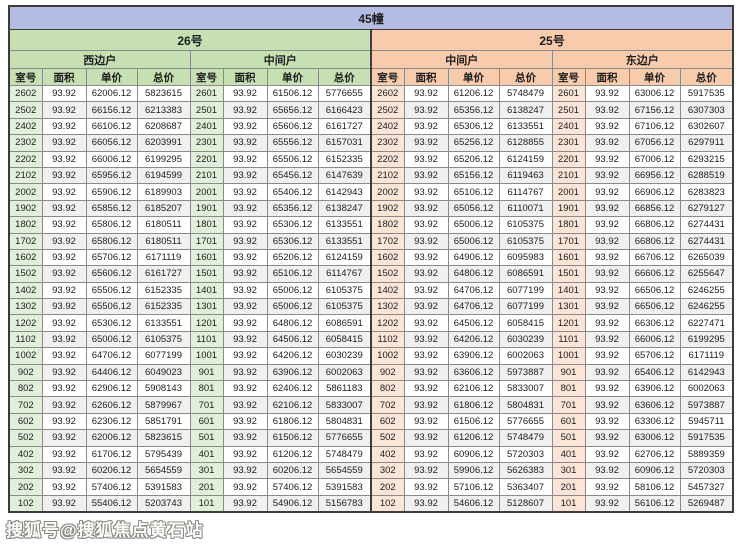  I want to click on room-number-cell: 2301, so click(568, 143).